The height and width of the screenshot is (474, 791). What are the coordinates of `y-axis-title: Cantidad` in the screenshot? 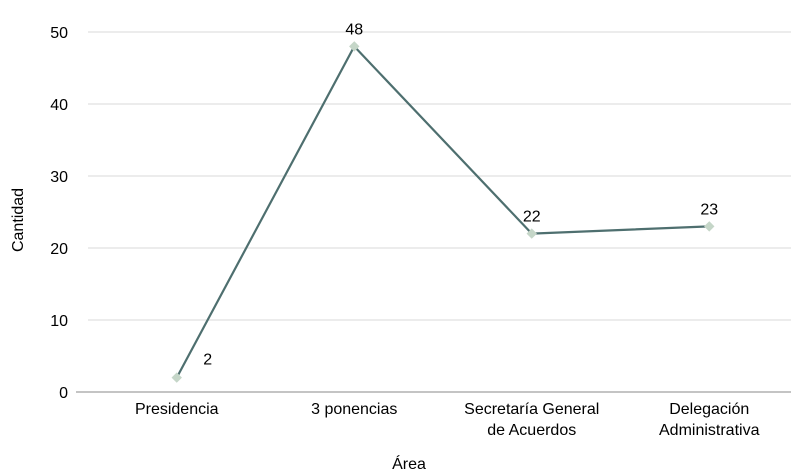 It's located at (18, 220).